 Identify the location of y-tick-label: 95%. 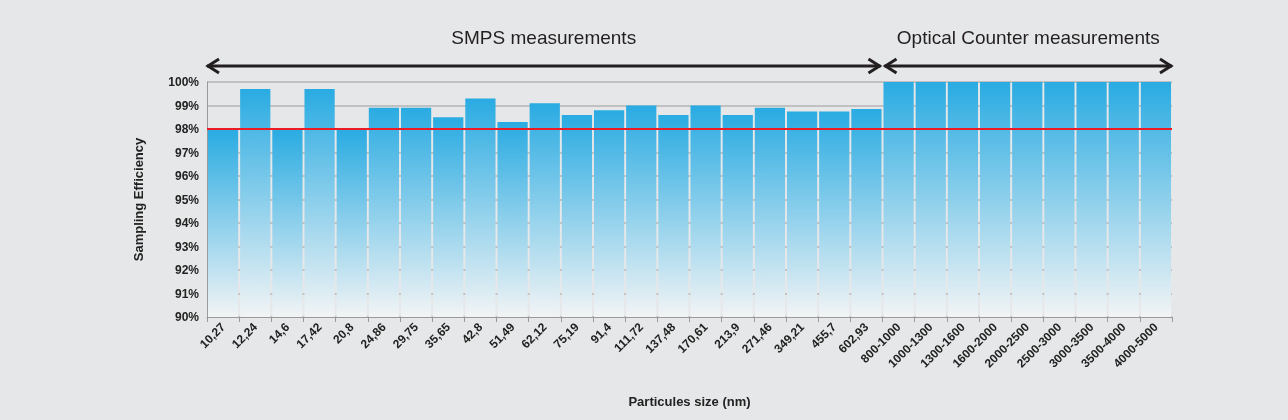
(187, 199).